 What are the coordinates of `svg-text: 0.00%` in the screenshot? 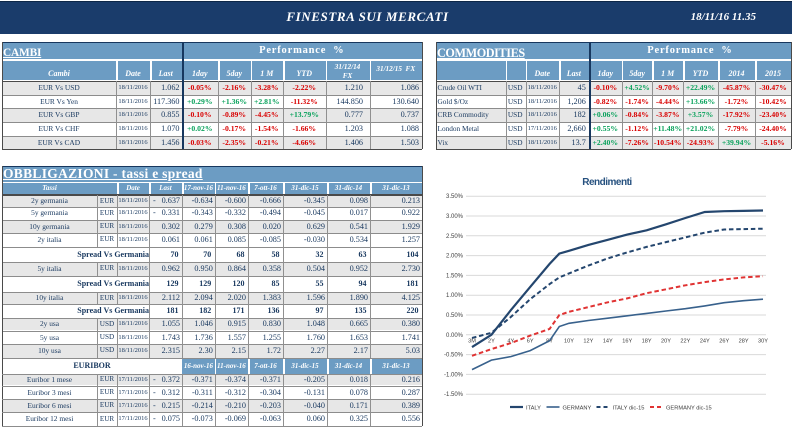 It's located at (455, 336).